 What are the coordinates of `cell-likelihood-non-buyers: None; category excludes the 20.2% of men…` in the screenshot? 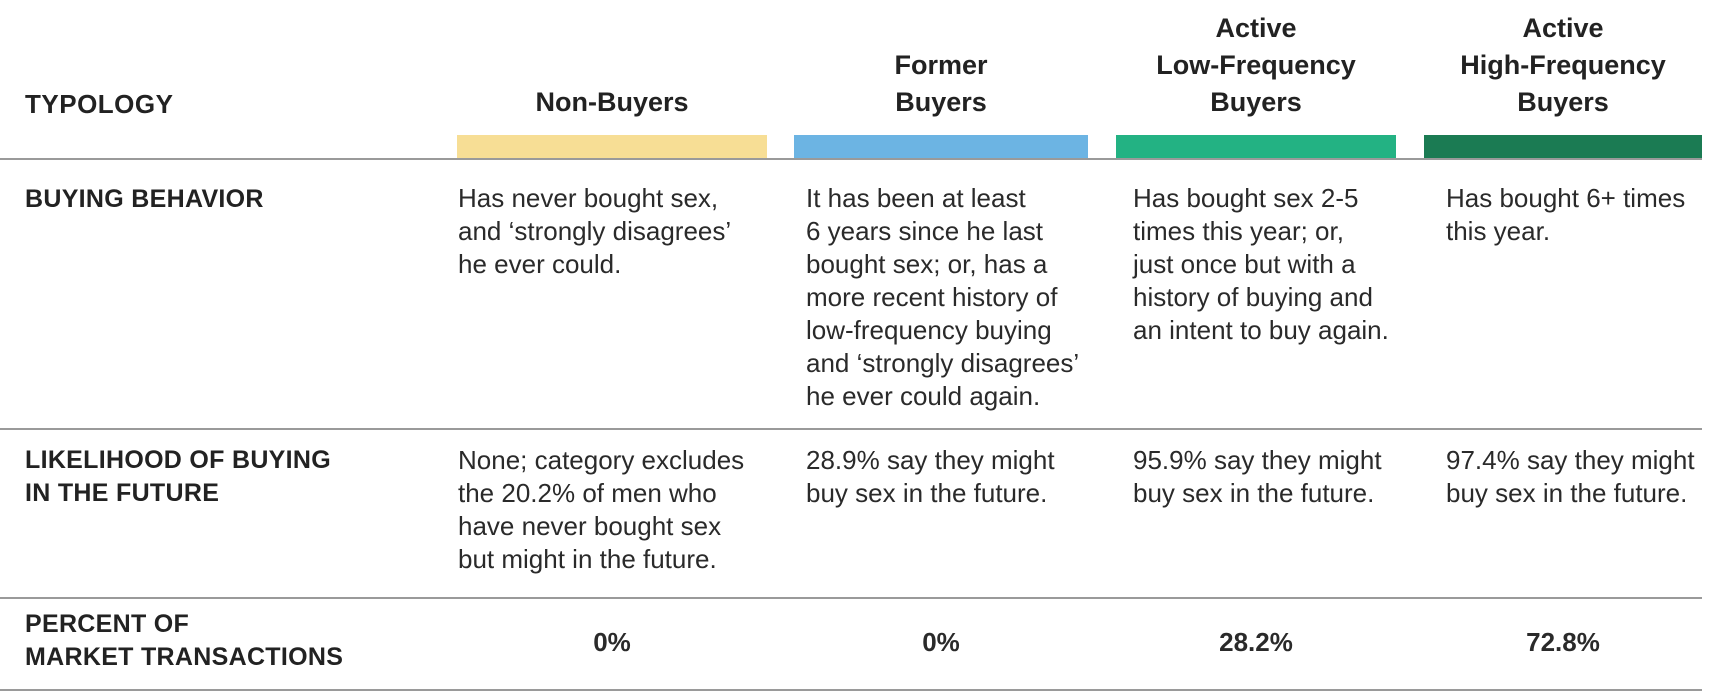 It's located at (601, 509).